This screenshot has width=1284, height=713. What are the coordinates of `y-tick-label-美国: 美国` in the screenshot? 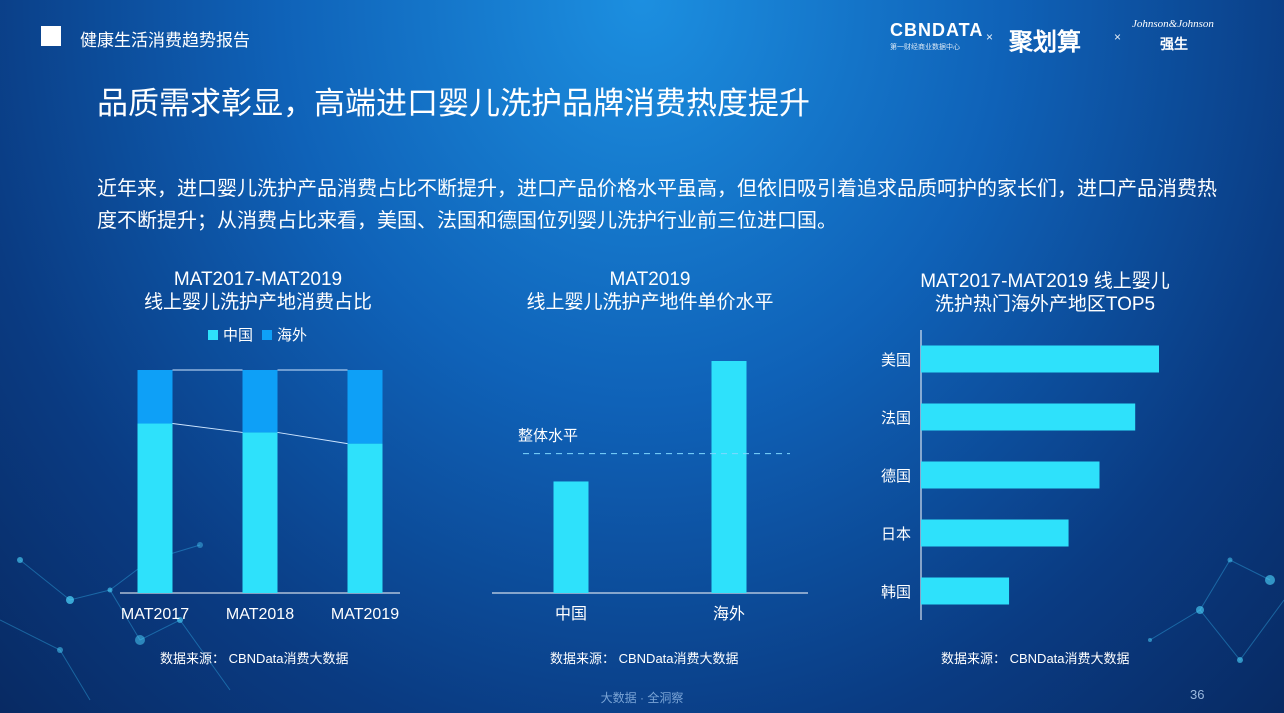 It's located at (896, 360).